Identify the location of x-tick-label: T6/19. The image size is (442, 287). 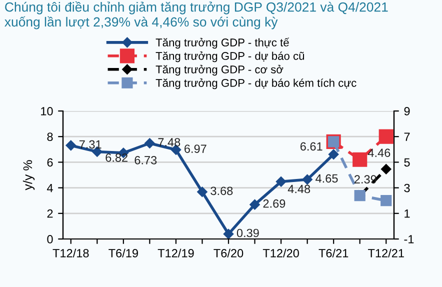
(123, 253).